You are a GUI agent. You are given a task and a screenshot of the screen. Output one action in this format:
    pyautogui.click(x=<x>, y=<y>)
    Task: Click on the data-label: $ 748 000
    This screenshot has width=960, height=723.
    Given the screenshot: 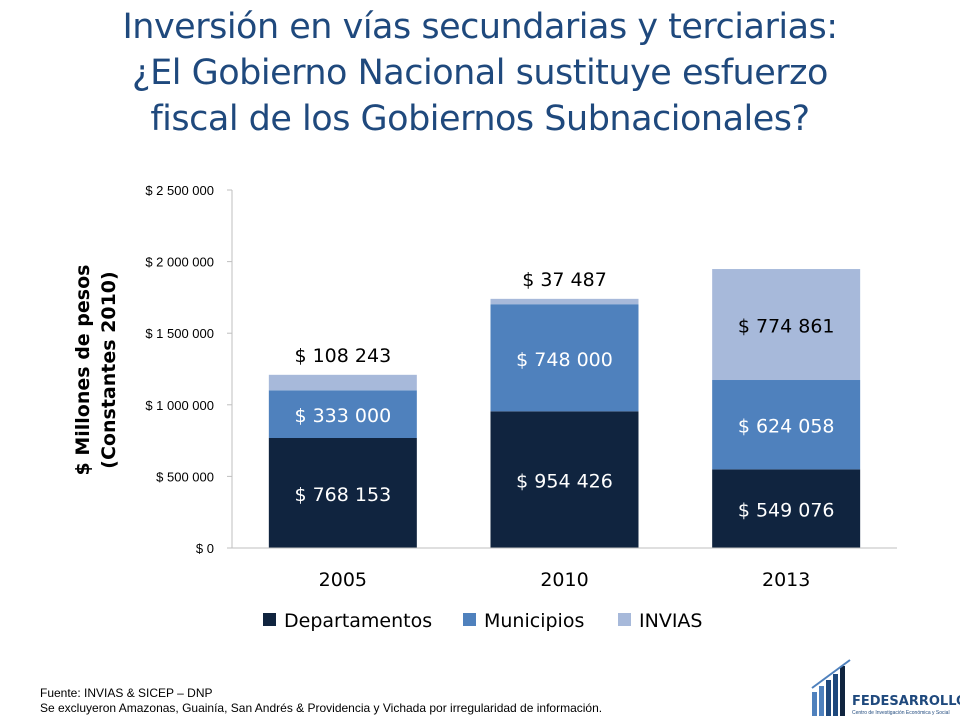 What is the action you would take?
    pyautogui.click(x=564, y=360)
    